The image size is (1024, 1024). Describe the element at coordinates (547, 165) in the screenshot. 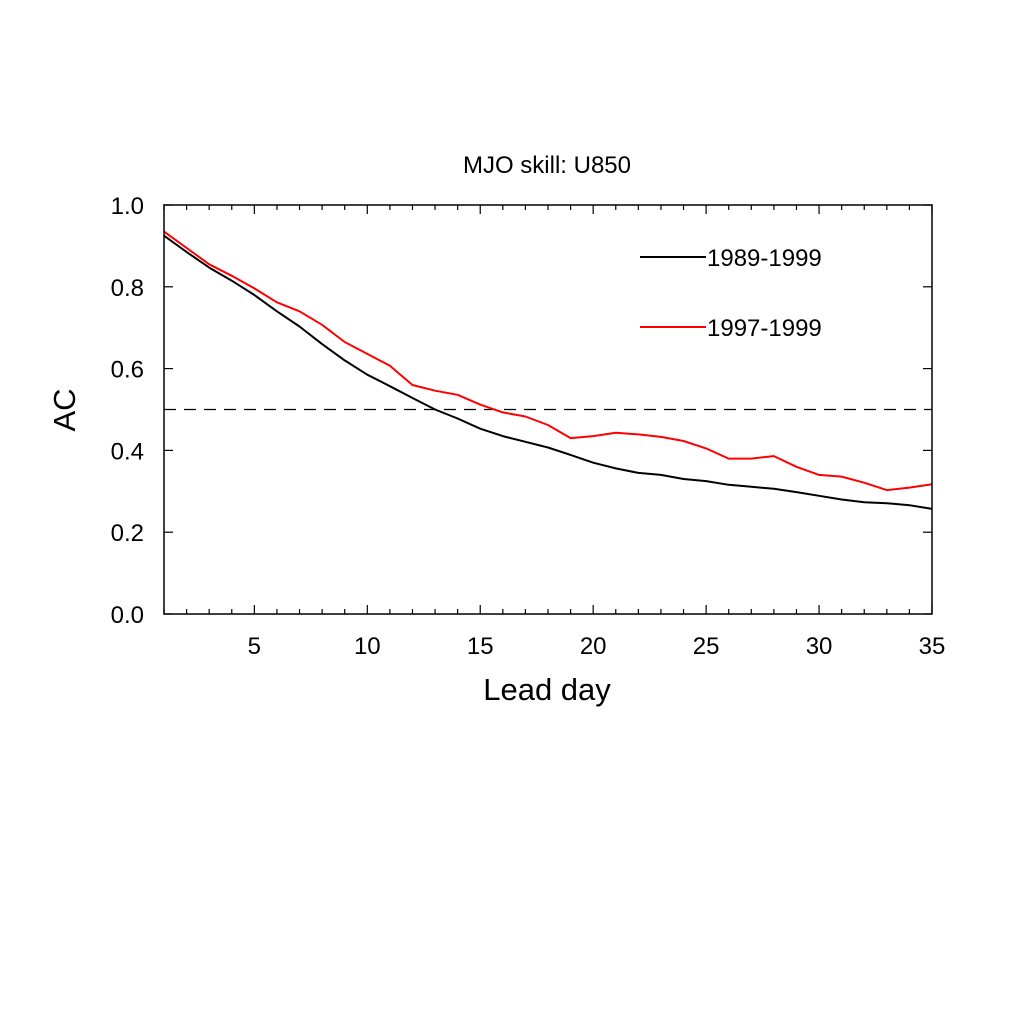

I see `chart-title: MJO skill: U850` at that location.